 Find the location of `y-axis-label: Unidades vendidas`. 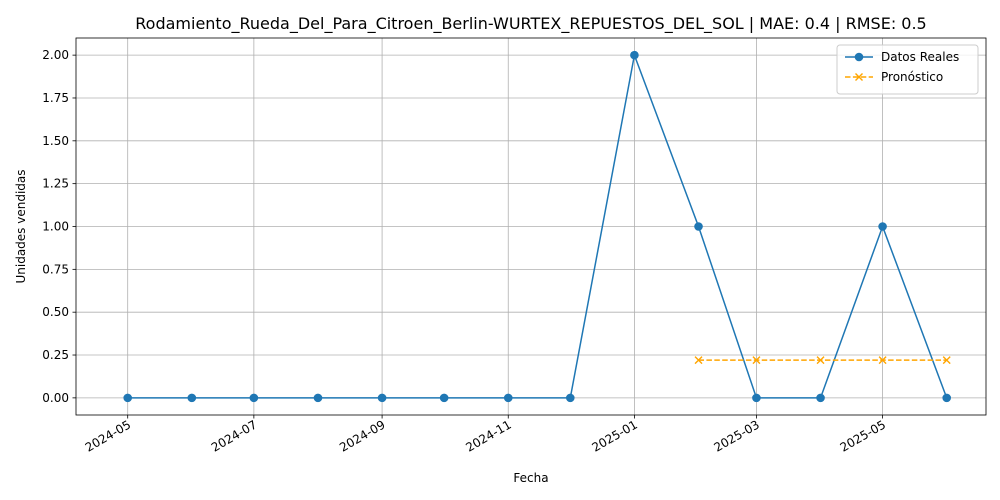

y-axis-label: Unidades vendidas is located at coordinates (21, 226).